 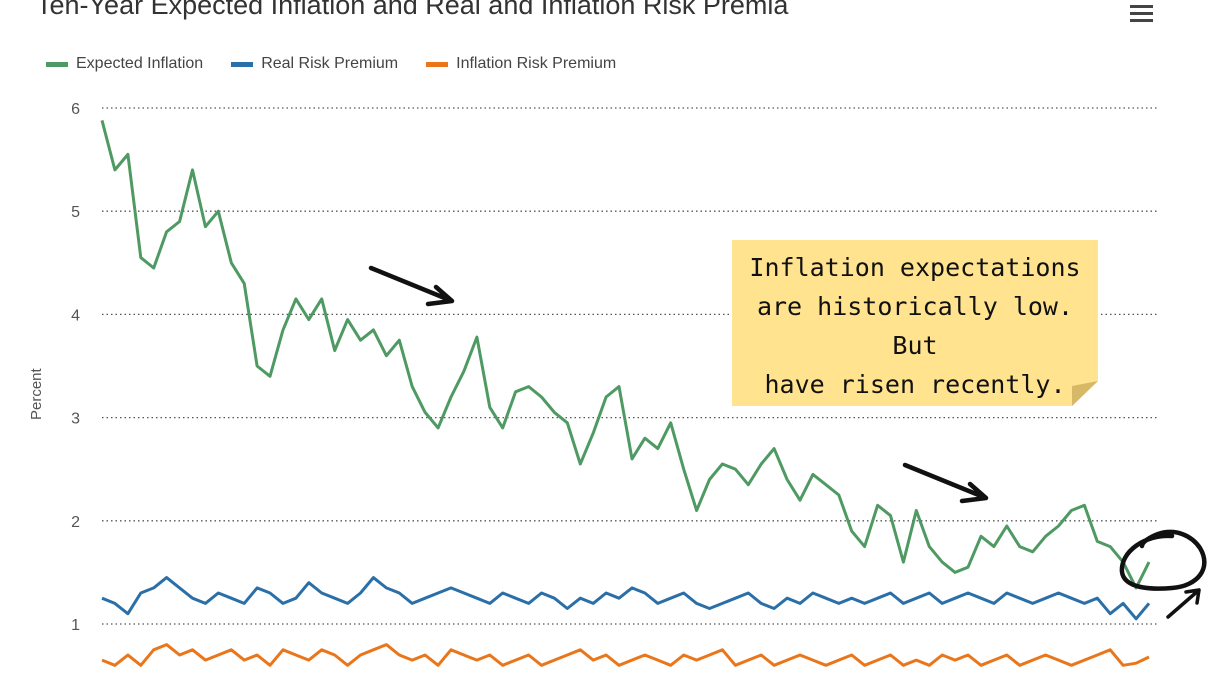 I want to click on legend-label: Real Risk Premium, so click(x=330, y=63).